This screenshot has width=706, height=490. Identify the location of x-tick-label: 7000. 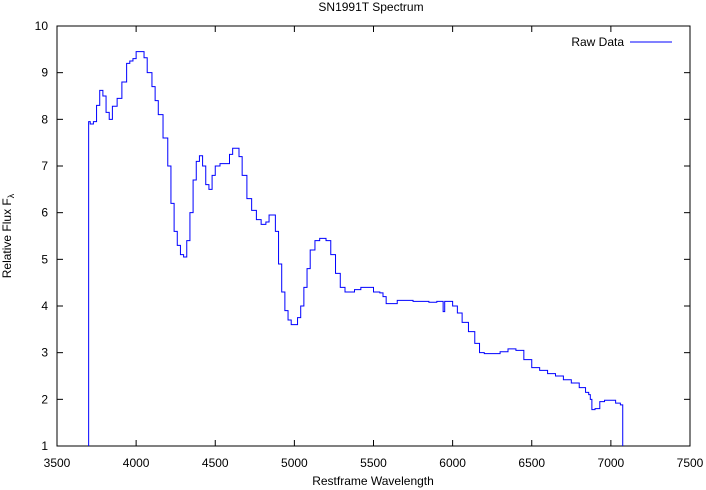
(611, 463).